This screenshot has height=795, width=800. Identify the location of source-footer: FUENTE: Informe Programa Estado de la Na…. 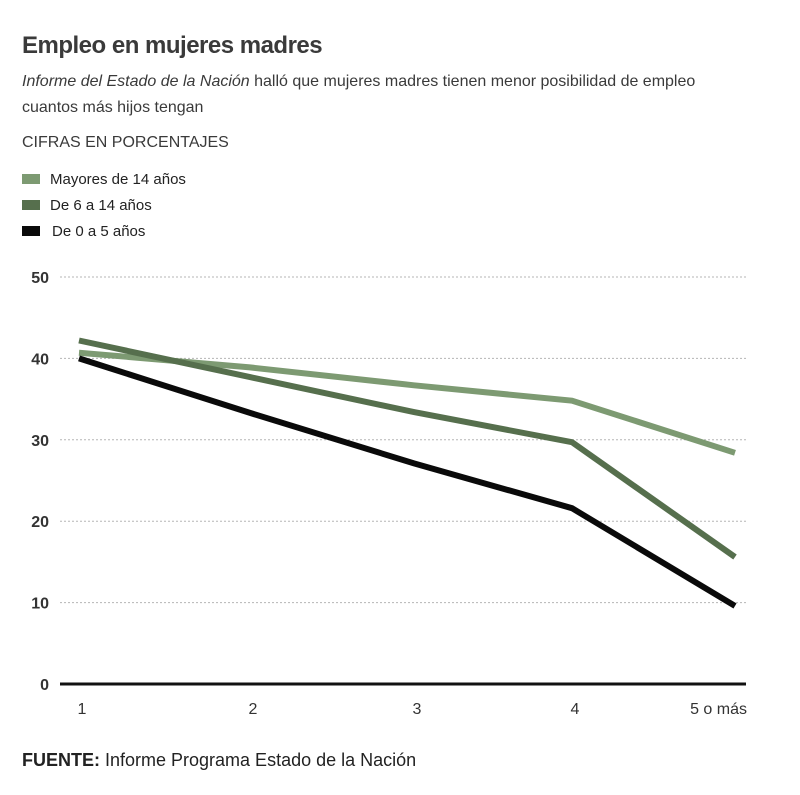
(219, 760).